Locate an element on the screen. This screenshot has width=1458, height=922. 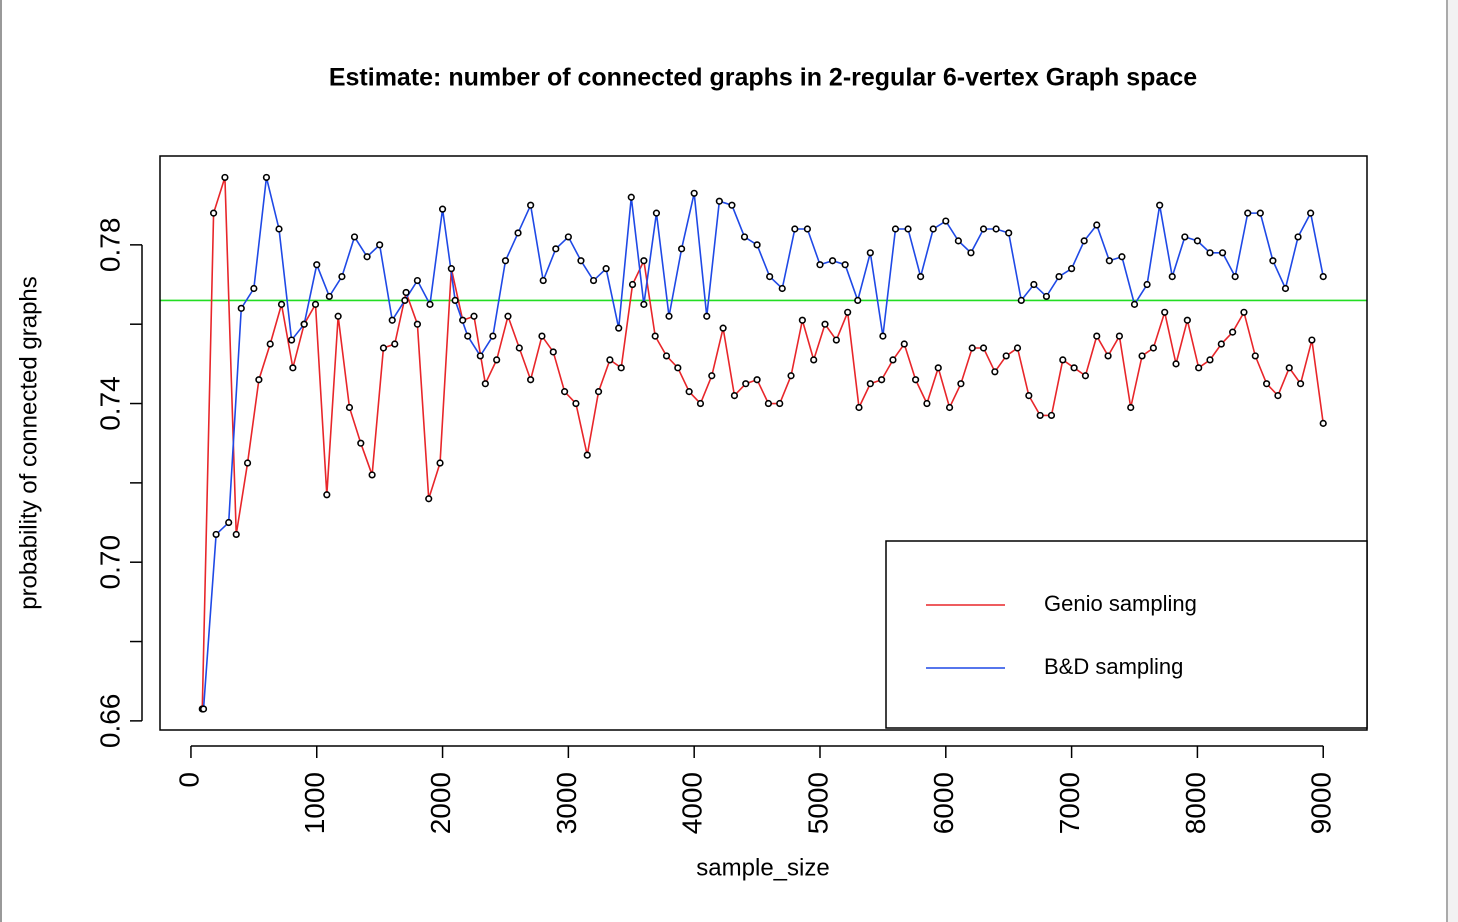
legend-label: Genio sampling is located at coordinates (1120, 603).